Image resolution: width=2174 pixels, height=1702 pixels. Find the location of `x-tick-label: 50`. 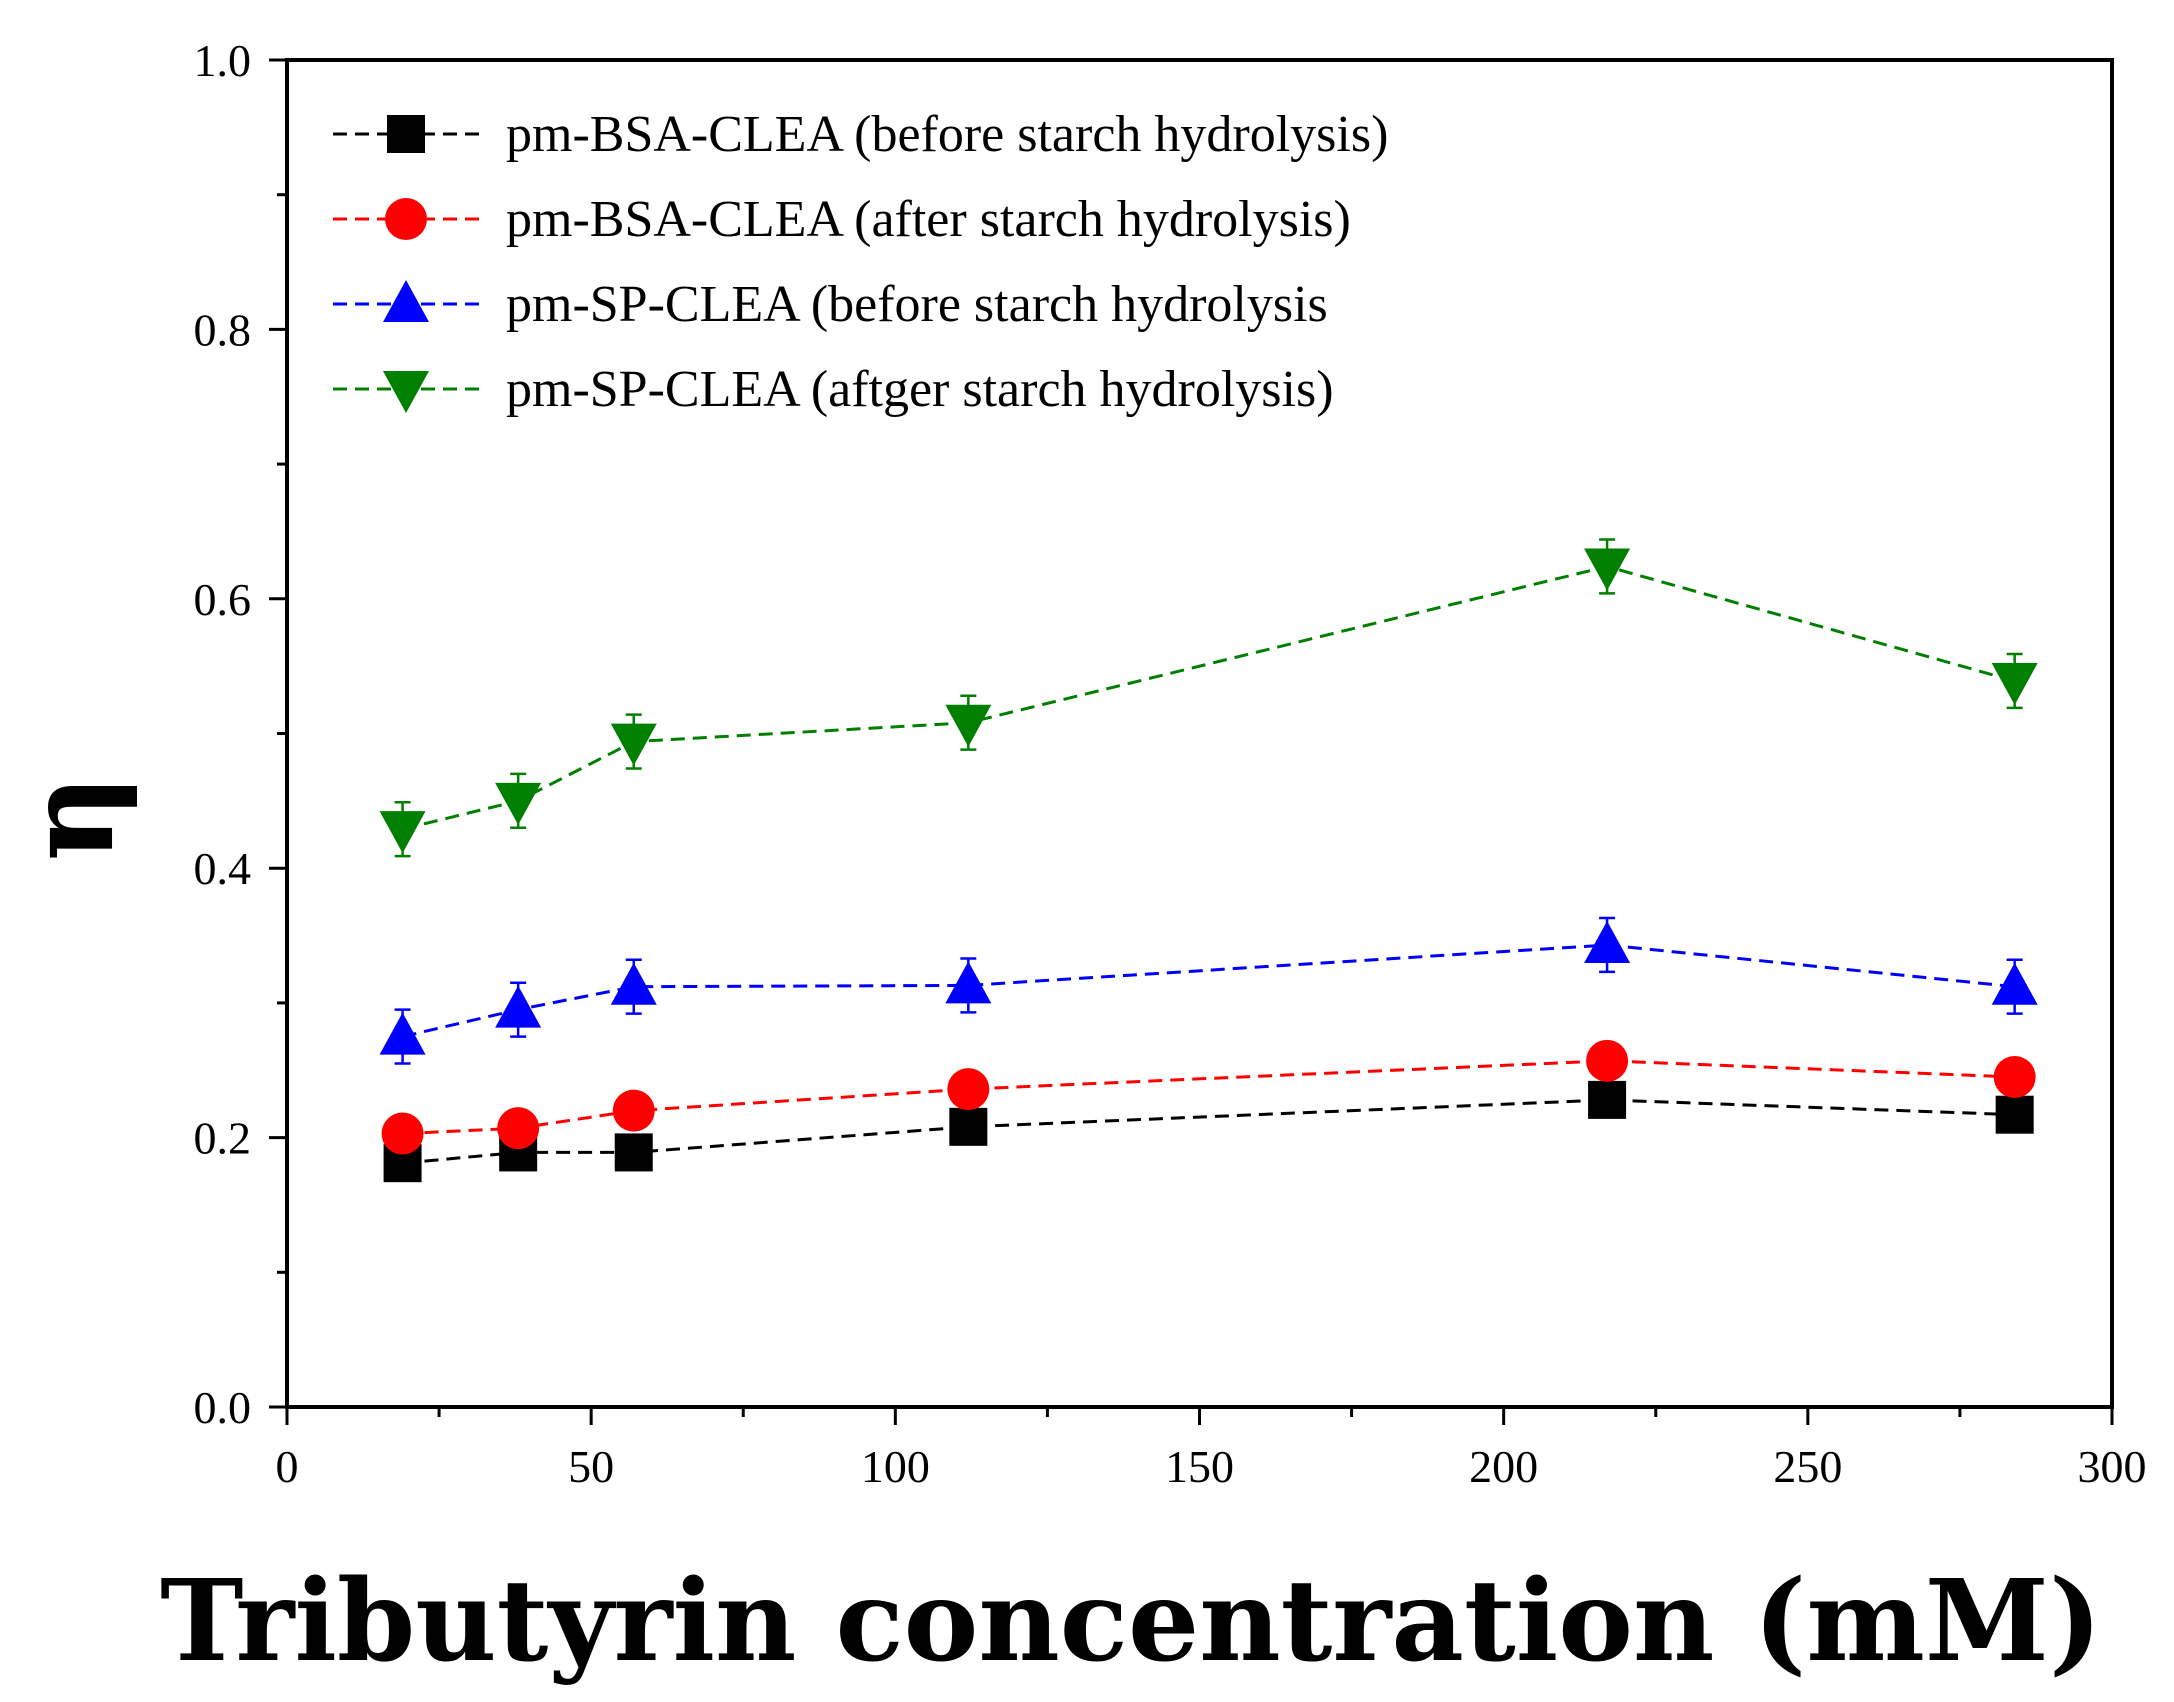

x-tick-label: 50 is located at coordinates (591, 1466).